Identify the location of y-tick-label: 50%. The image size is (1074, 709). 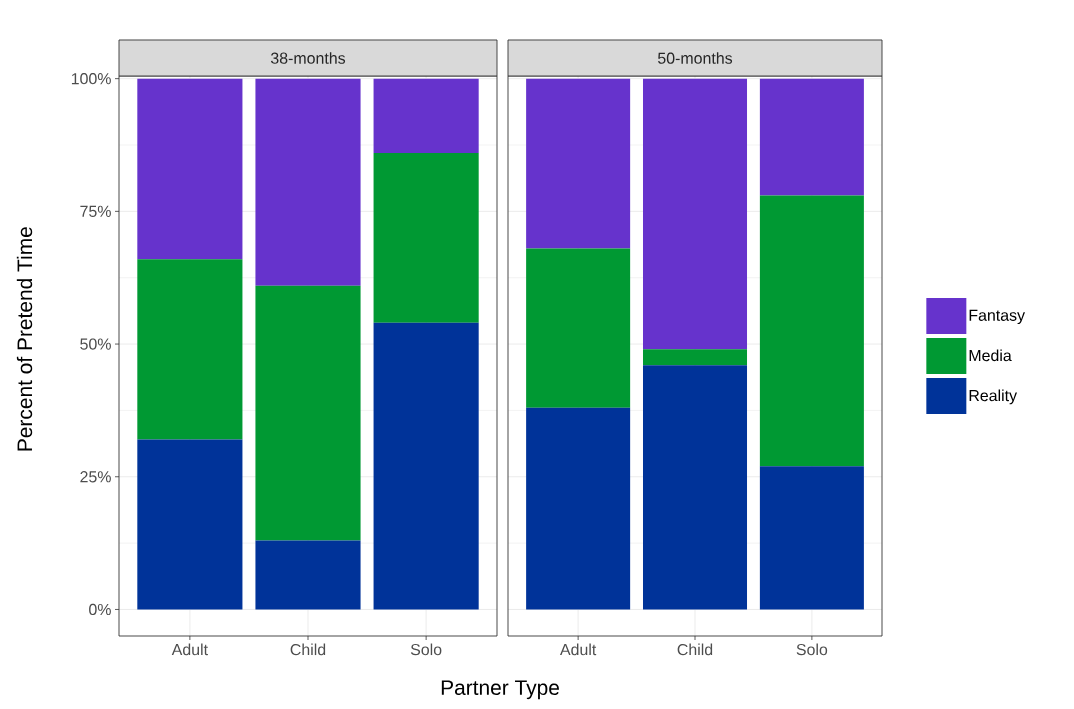
(95, 344).